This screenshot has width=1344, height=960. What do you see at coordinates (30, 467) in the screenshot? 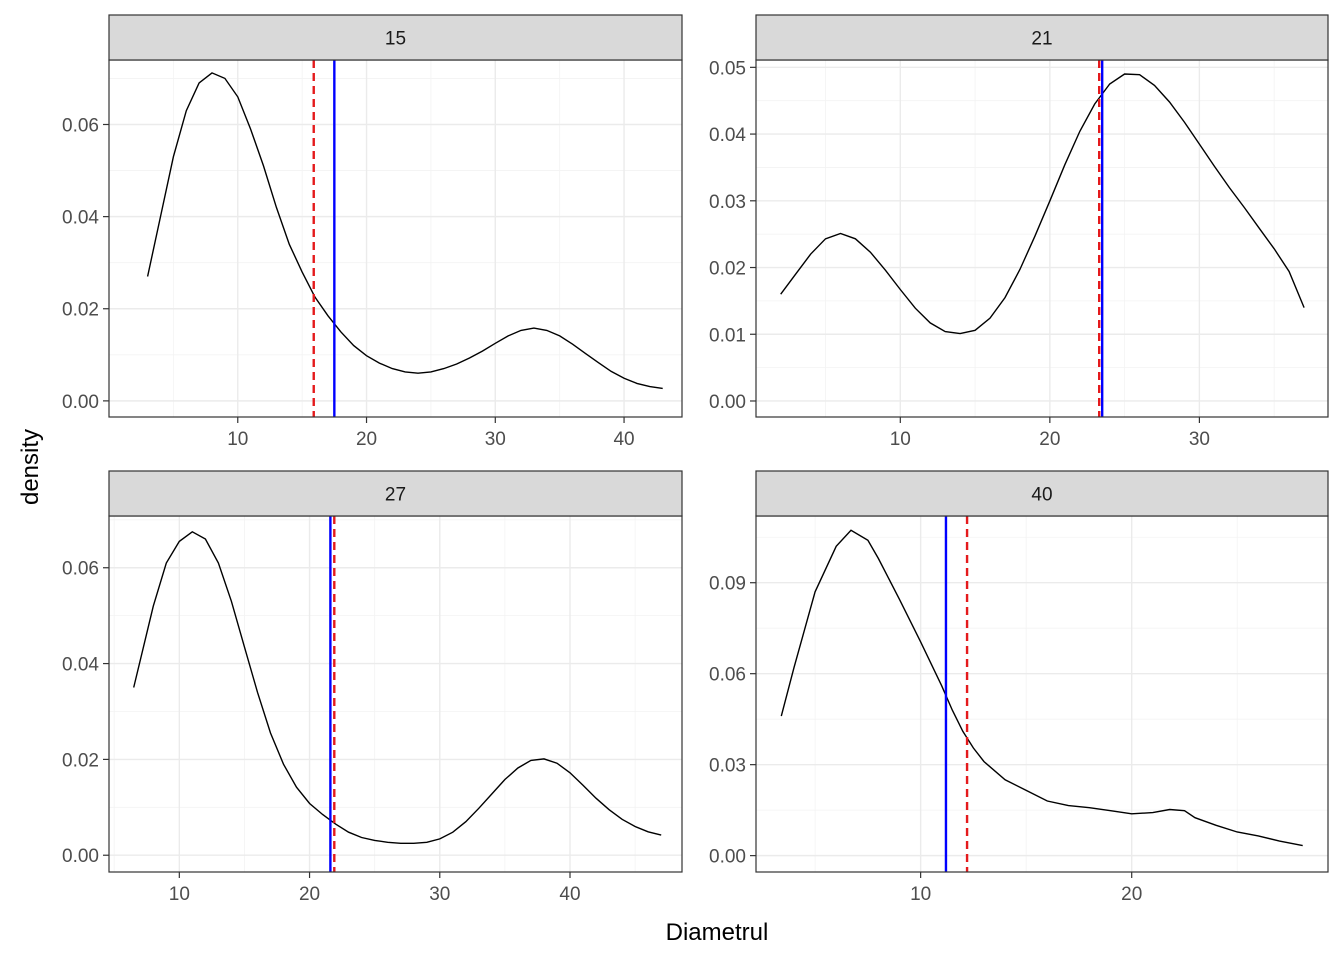
I see `y-axis-title: density` at bounding box center [30, 467].